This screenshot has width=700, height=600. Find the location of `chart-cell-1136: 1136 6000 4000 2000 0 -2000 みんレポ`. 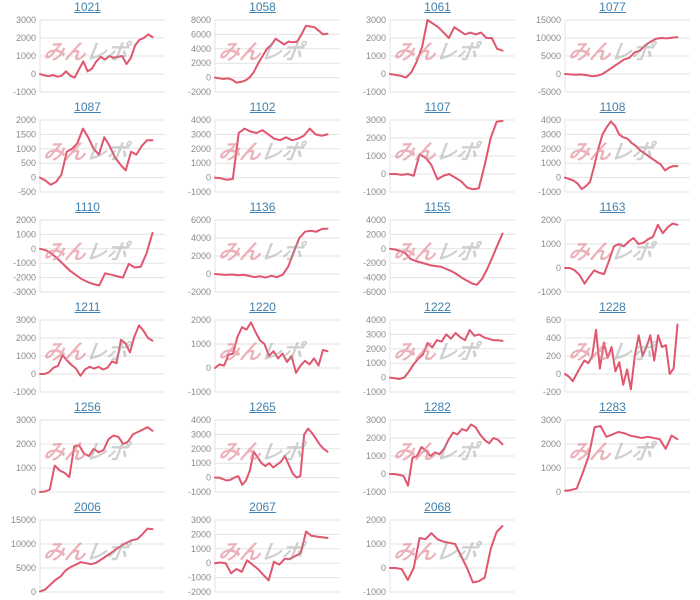

chart-cell-1136: 1136 6000 4000 2000 0 -2000 みんレポ is located at coordinates (262, 250).